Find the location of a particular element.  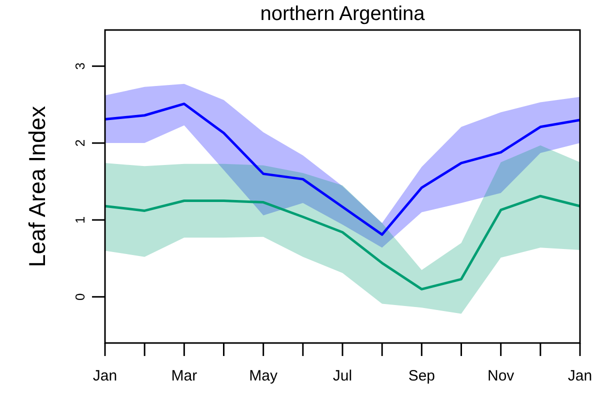

y-tick-label: 0 is located at coordinates (80, 296).